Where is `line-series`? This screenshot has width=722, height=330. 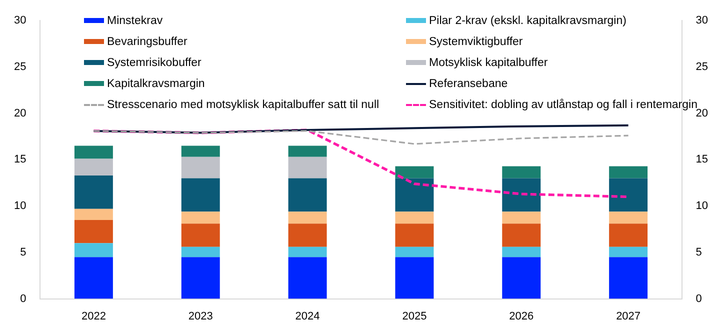 line-series is located at coordinates (361, 137).